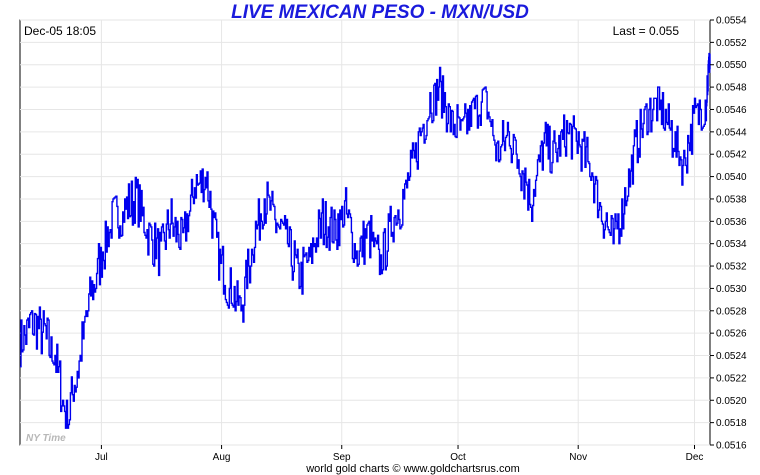 This screenshot has width=760, height=475. I want to click on y-tick-label: 0.0548, so click(731, 88).